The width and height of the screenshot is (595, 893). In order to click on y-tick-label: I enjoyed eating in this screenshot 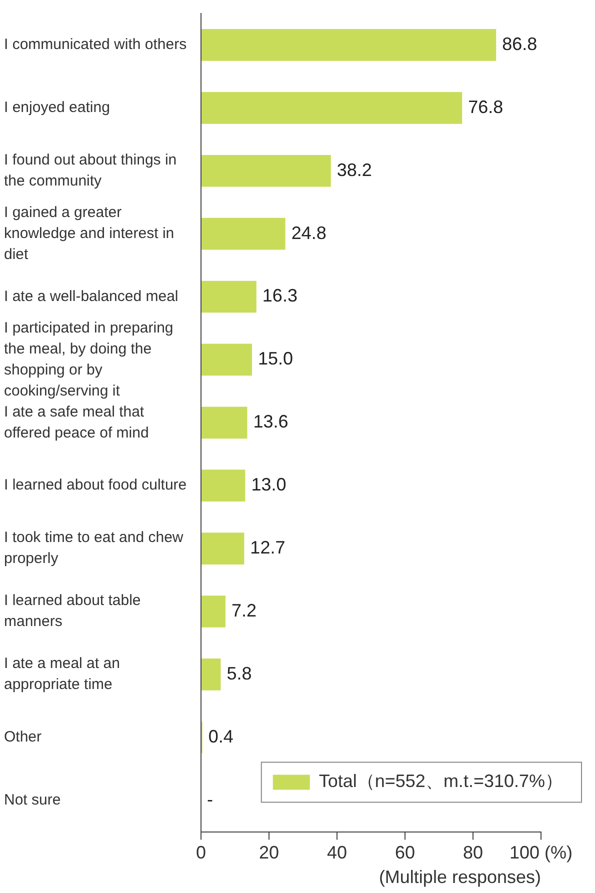, I will do `click(57, 107)`.